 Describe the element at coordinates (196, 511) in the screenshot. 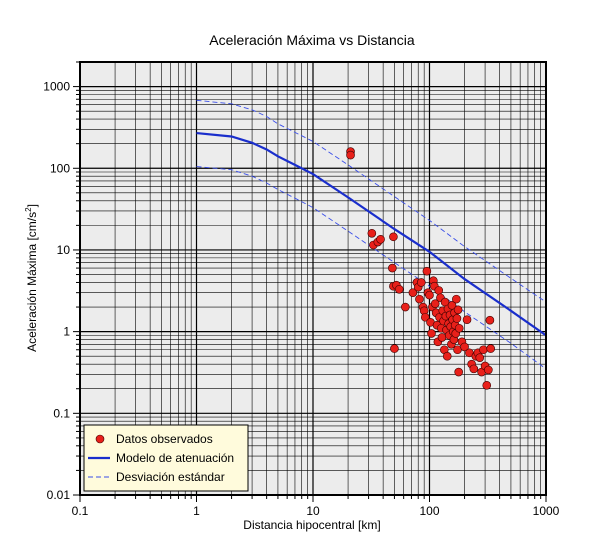

I see `x-tick-label: 1` at that location.